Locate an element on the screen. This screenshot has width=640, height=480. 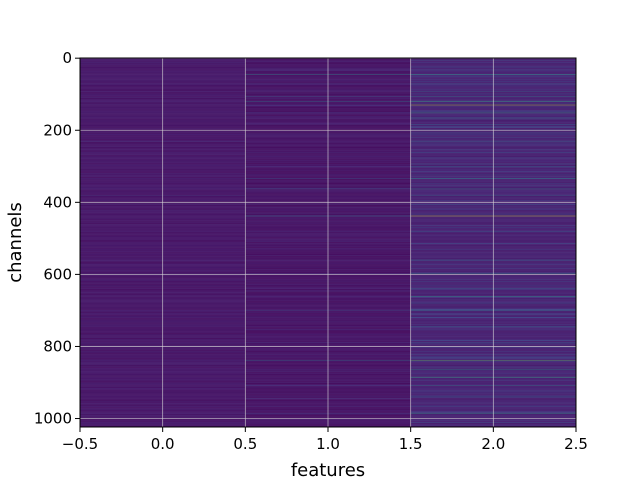
y-axis-label: channels is located at coordinates (15, 242).